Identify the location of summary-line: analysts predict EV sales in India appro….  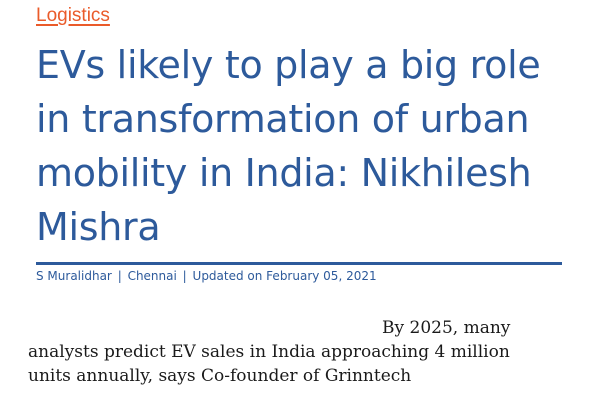
(269, 352).